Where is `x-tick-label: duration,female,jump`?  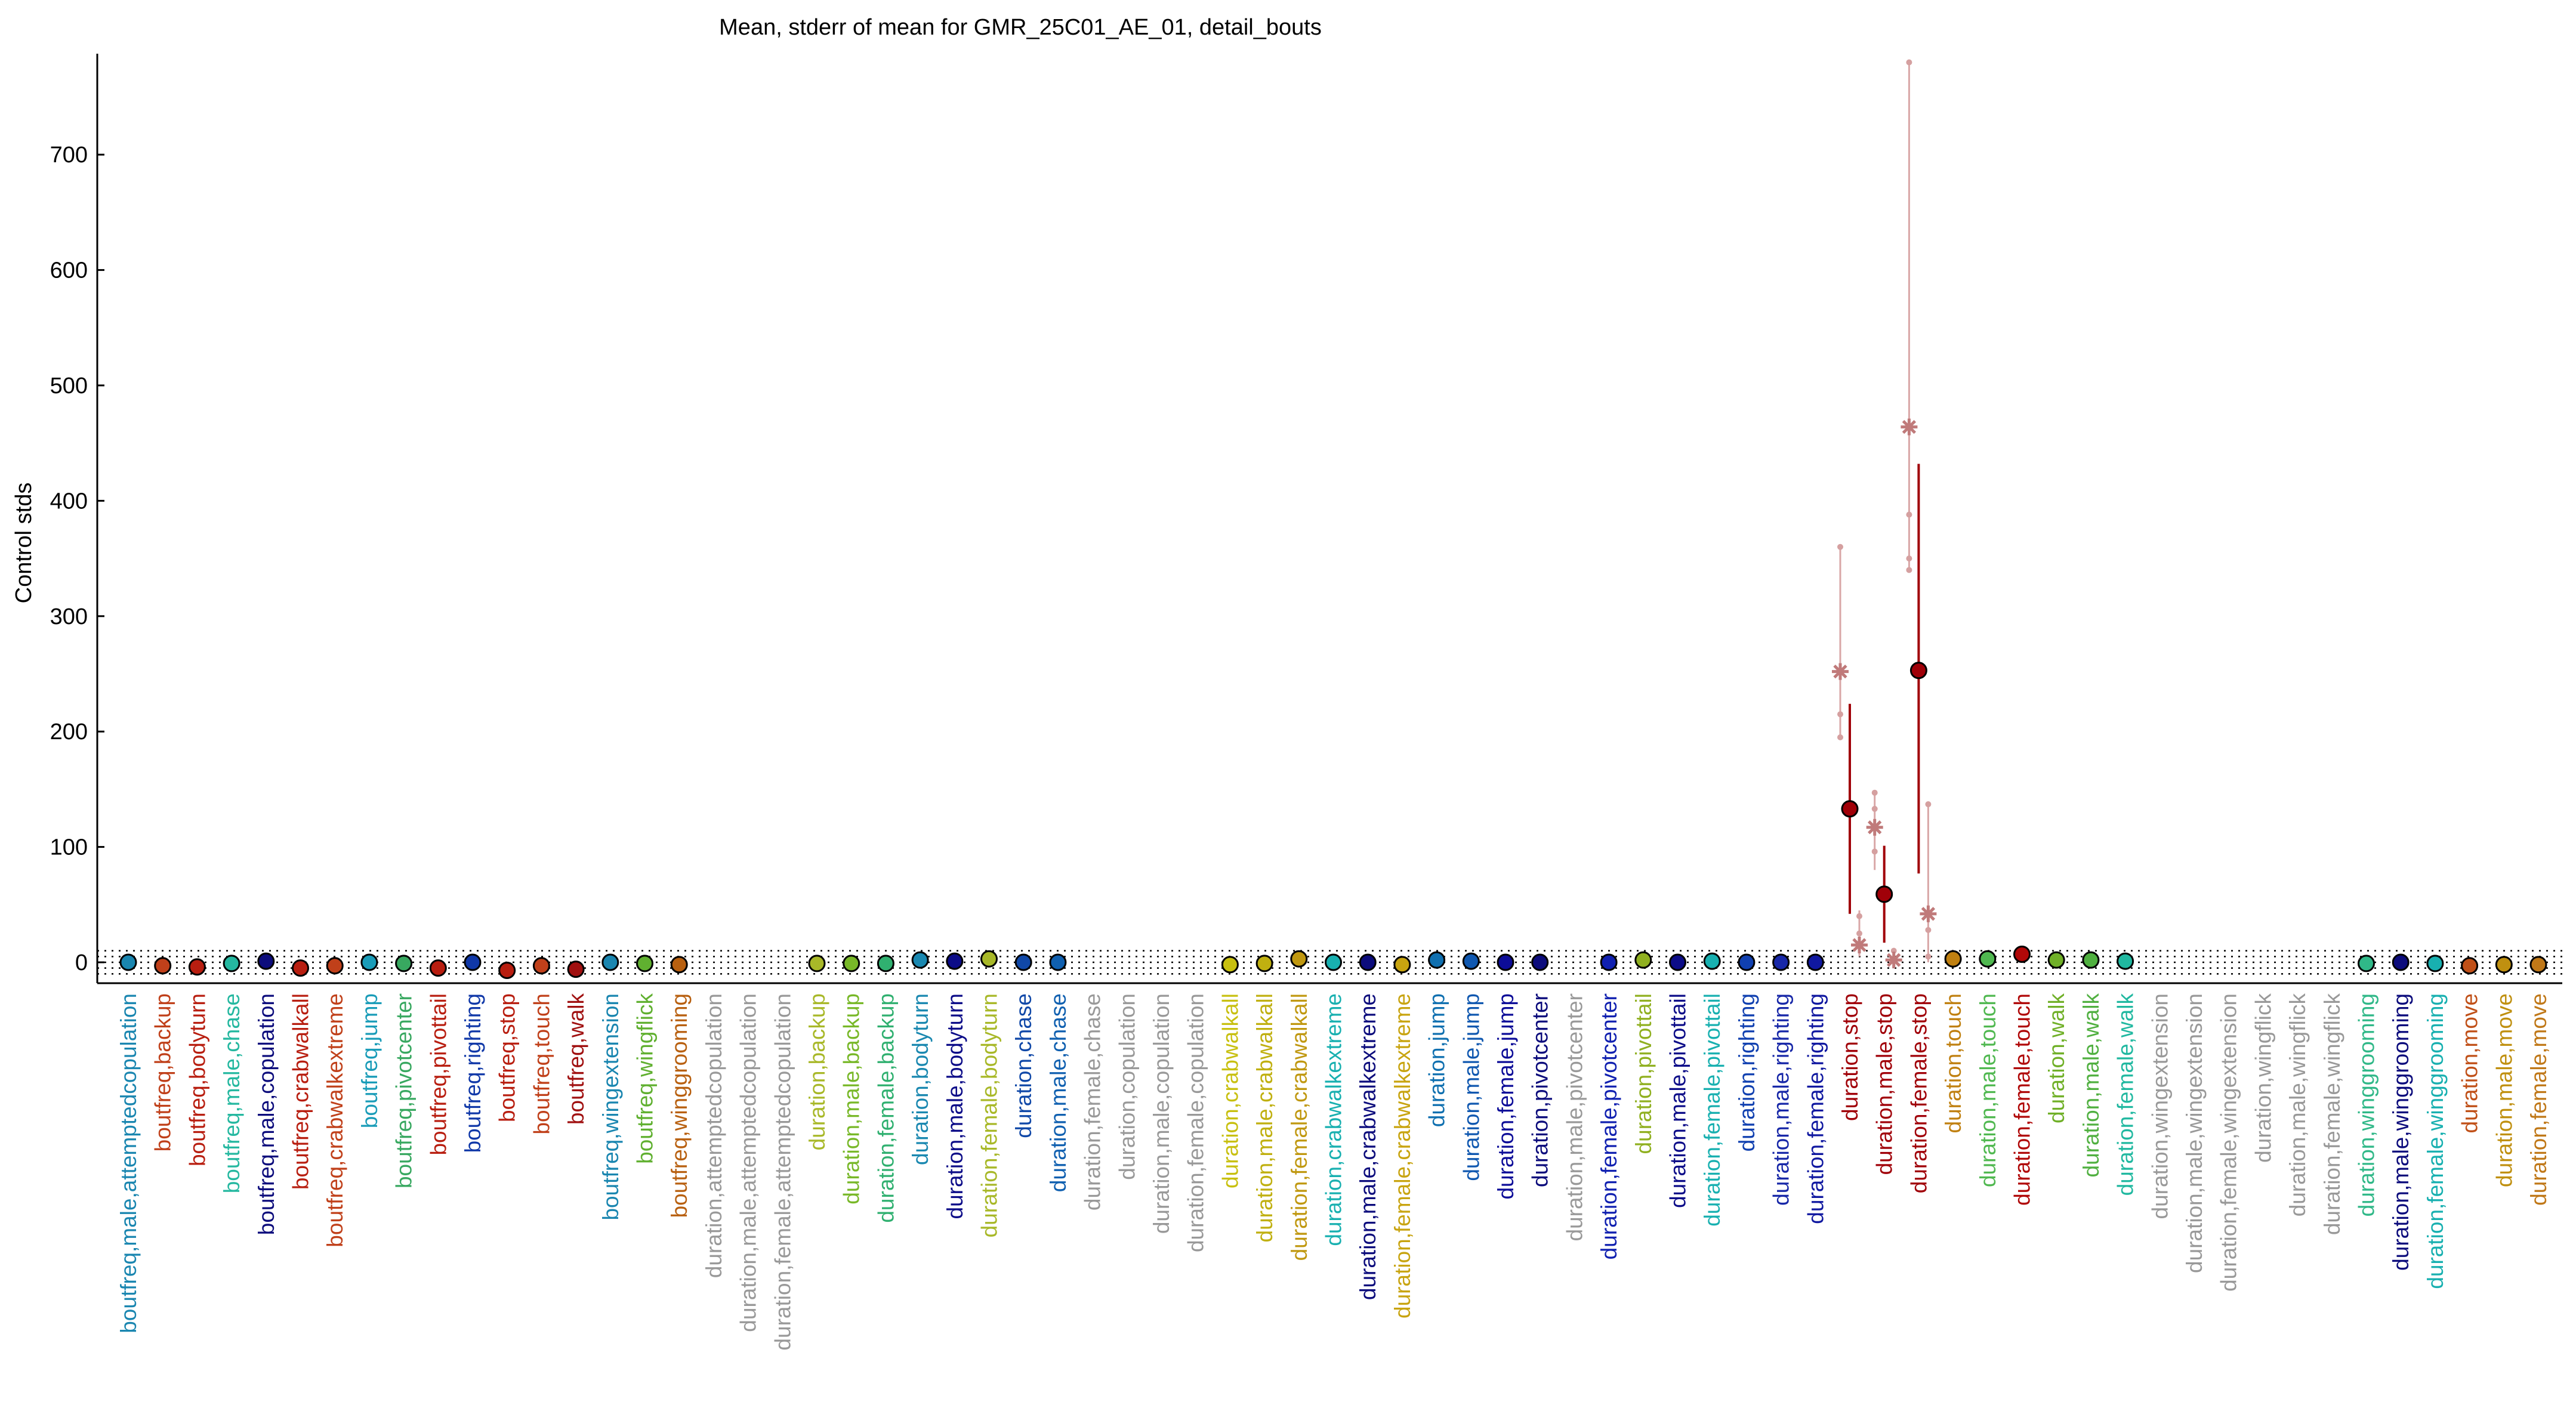
x-tick-label: duration,female,jump is located at coordinates (1506, 1096).